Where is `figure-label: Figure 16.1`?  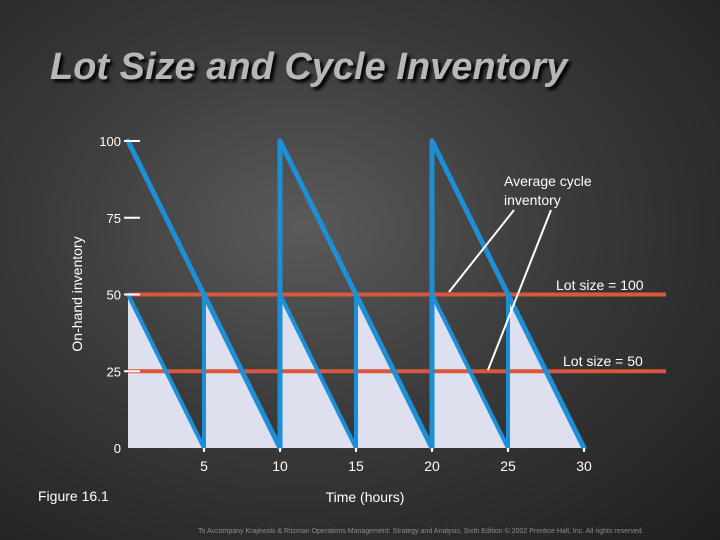 figure-label: Figure 16.1 is located at coordinates (73, 496).